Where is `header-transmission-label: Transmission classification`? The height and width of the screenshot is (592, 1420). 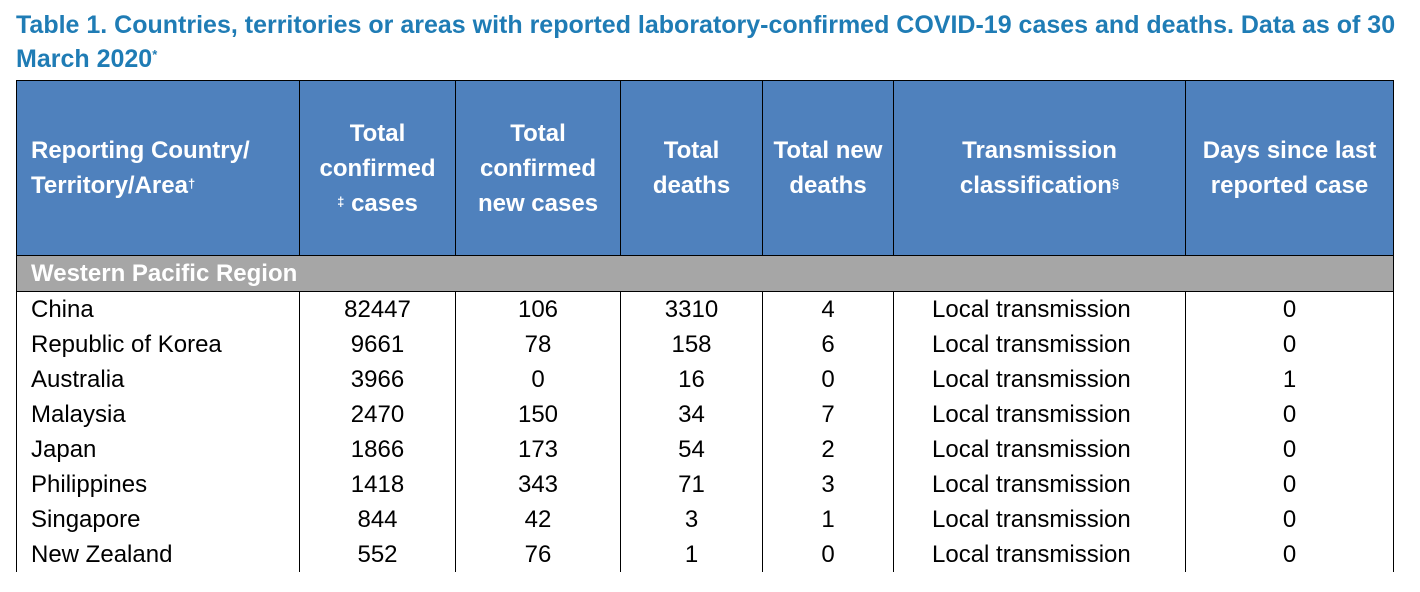 header-transmission-label: Transmission classification is located at coordinates (1038, 168).